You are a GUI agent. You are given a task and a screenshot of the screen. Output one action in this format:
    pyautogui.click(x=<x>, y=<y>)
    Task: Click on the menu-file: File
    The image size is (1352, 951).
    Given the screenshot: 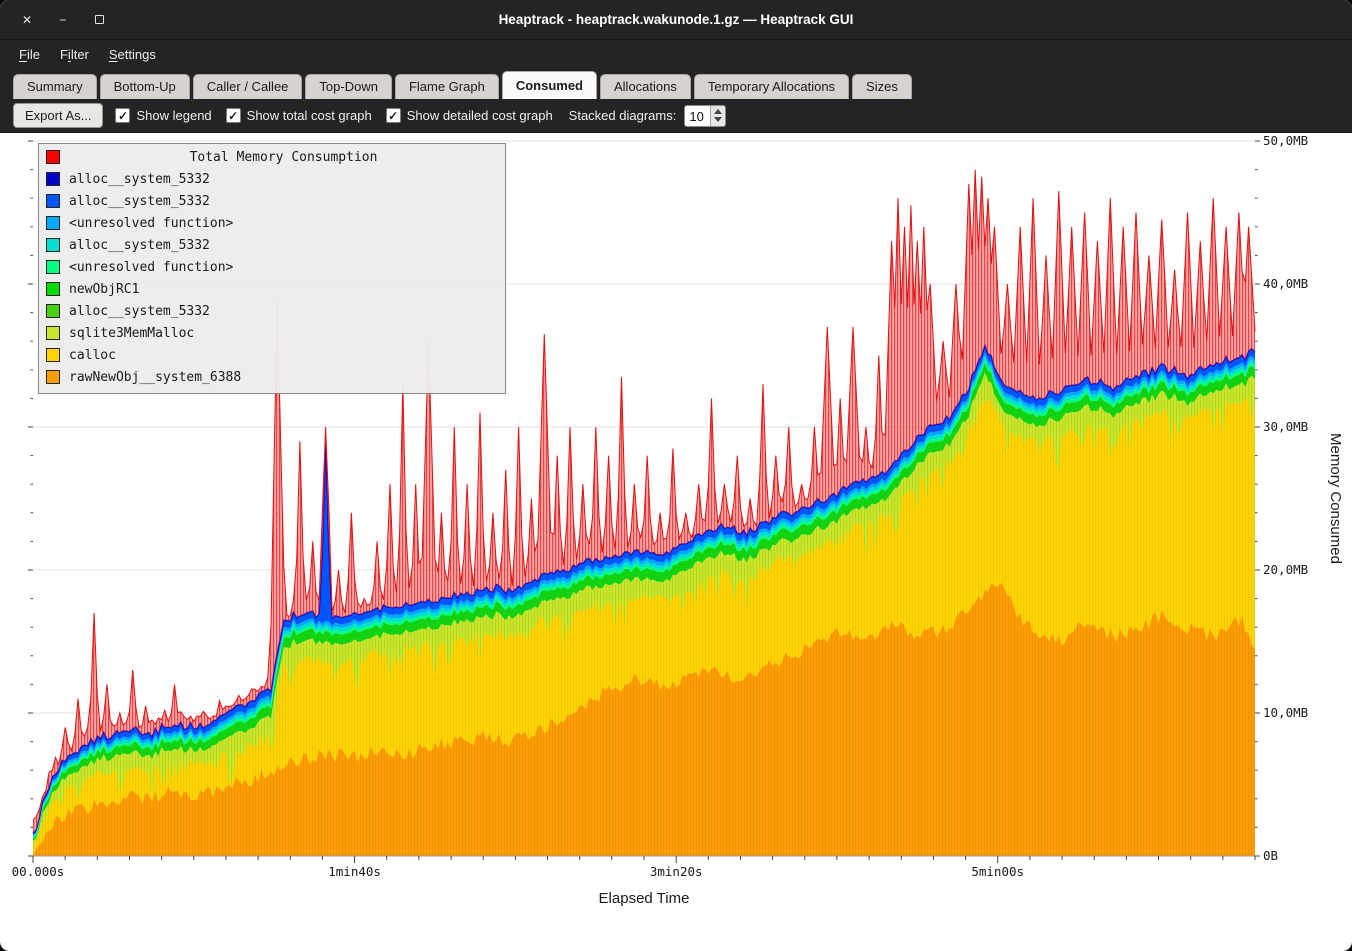 What is the action you would take?
    pyautogui.click(x=29, y=54)
    